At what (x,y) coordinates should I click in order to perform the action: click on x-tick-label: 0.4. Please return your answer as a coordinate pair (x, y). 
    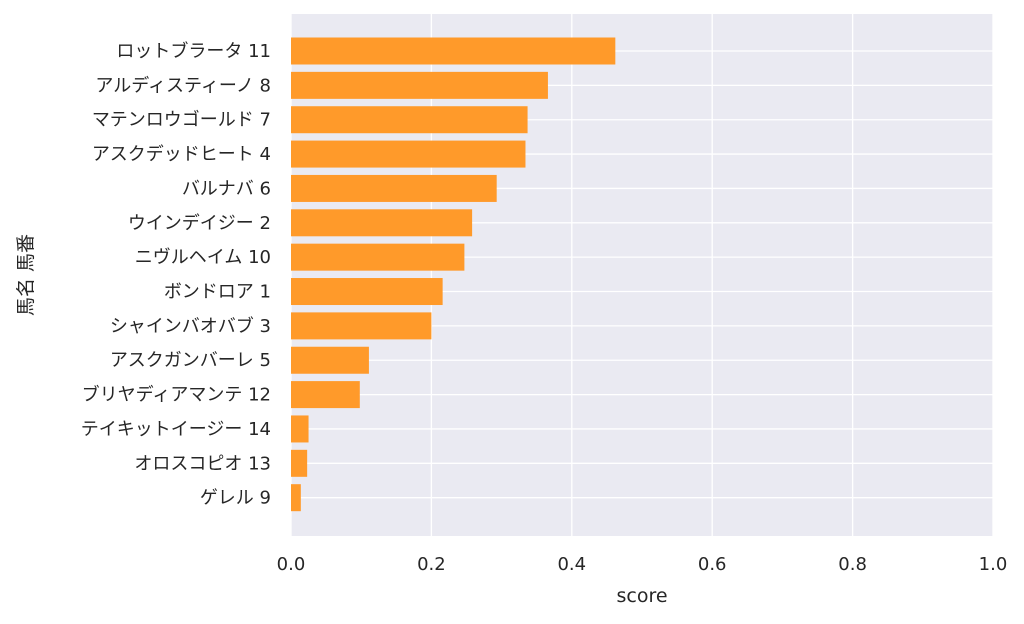
    Looking at the image, I should click on (571, 564).